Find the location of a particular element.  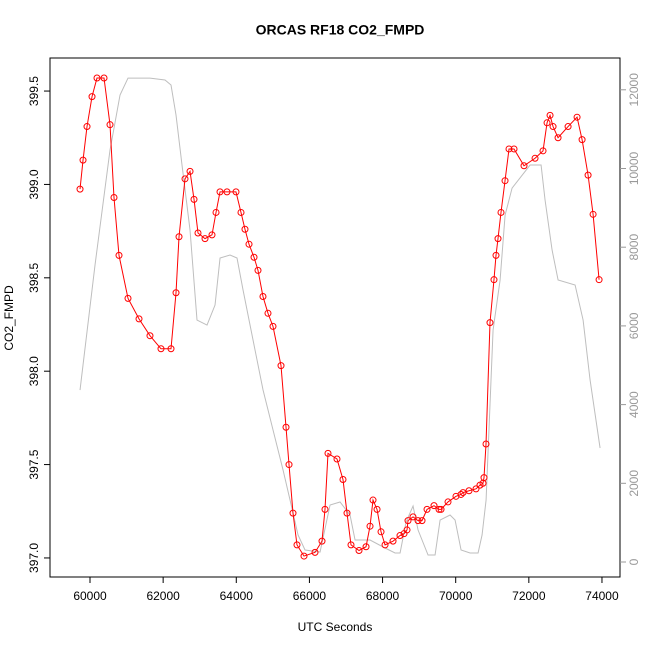

x-tick-label: 62000 is located at coordinates (163, 596).